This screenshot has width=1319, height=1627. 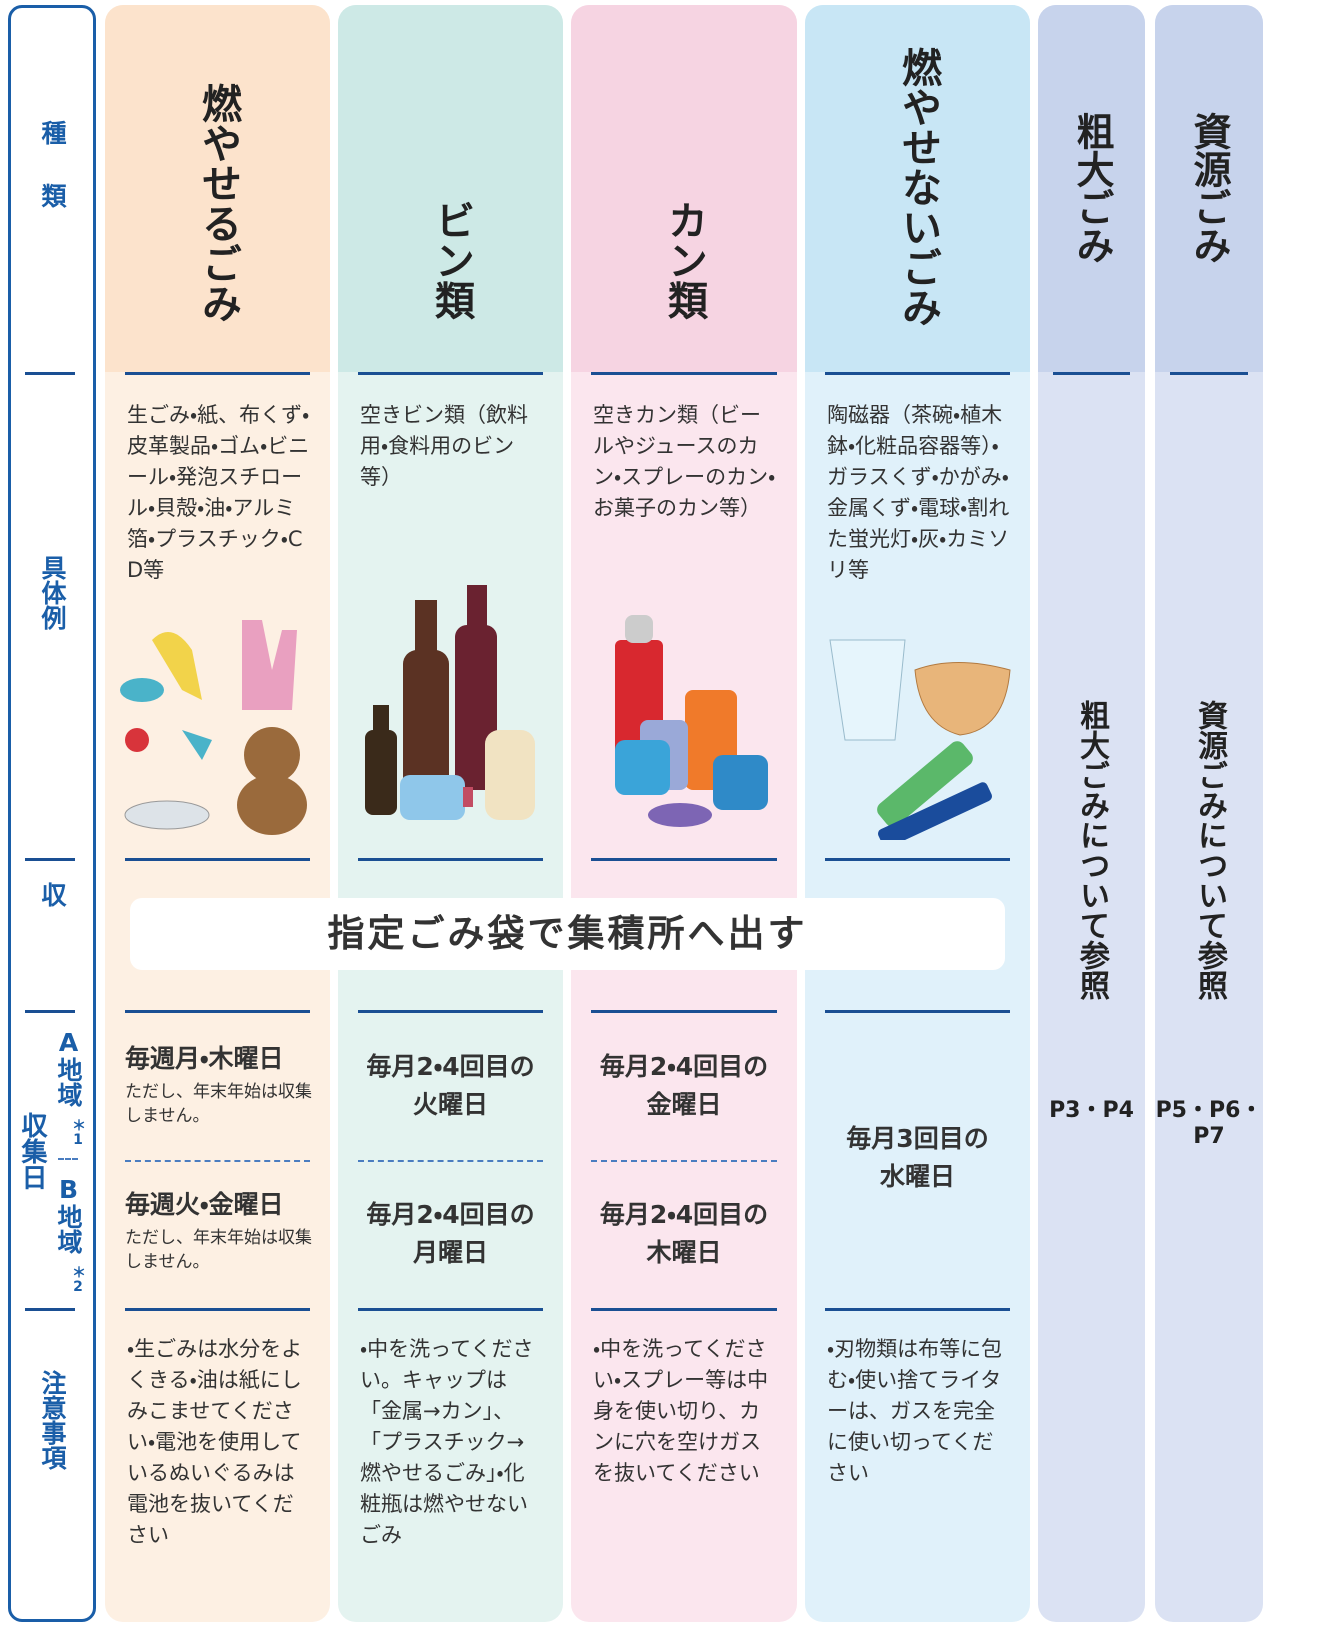 What do you see at coordinates (917, 1157) in the screenshot?
I see `schedule: 毎月3回目の 水曜日` at bounding box center [917, 1157].